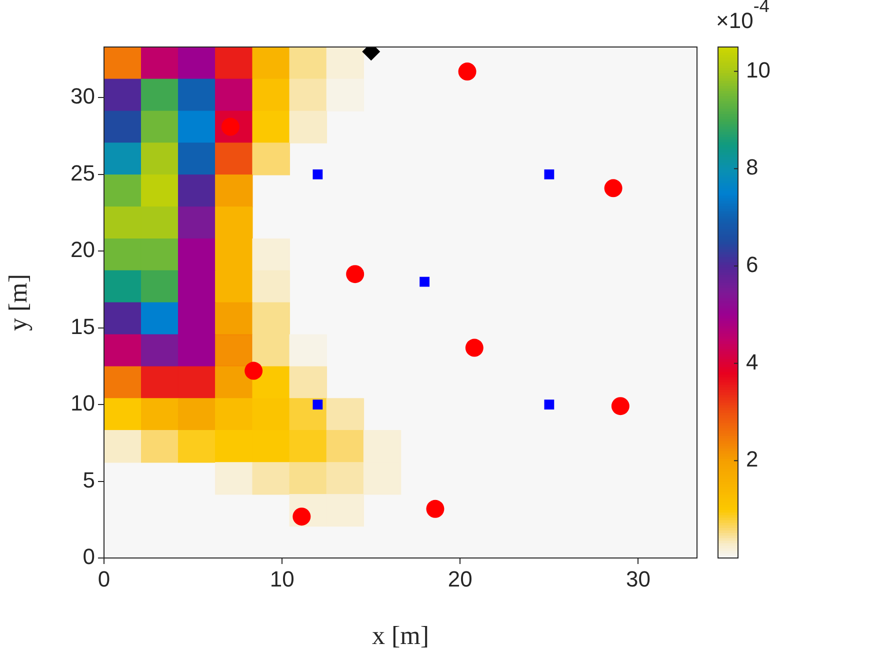  What do you see at coordinates (82, 249) in the screenshot?
I see `y-tick-label: 20` at bounding box center [82, 249].